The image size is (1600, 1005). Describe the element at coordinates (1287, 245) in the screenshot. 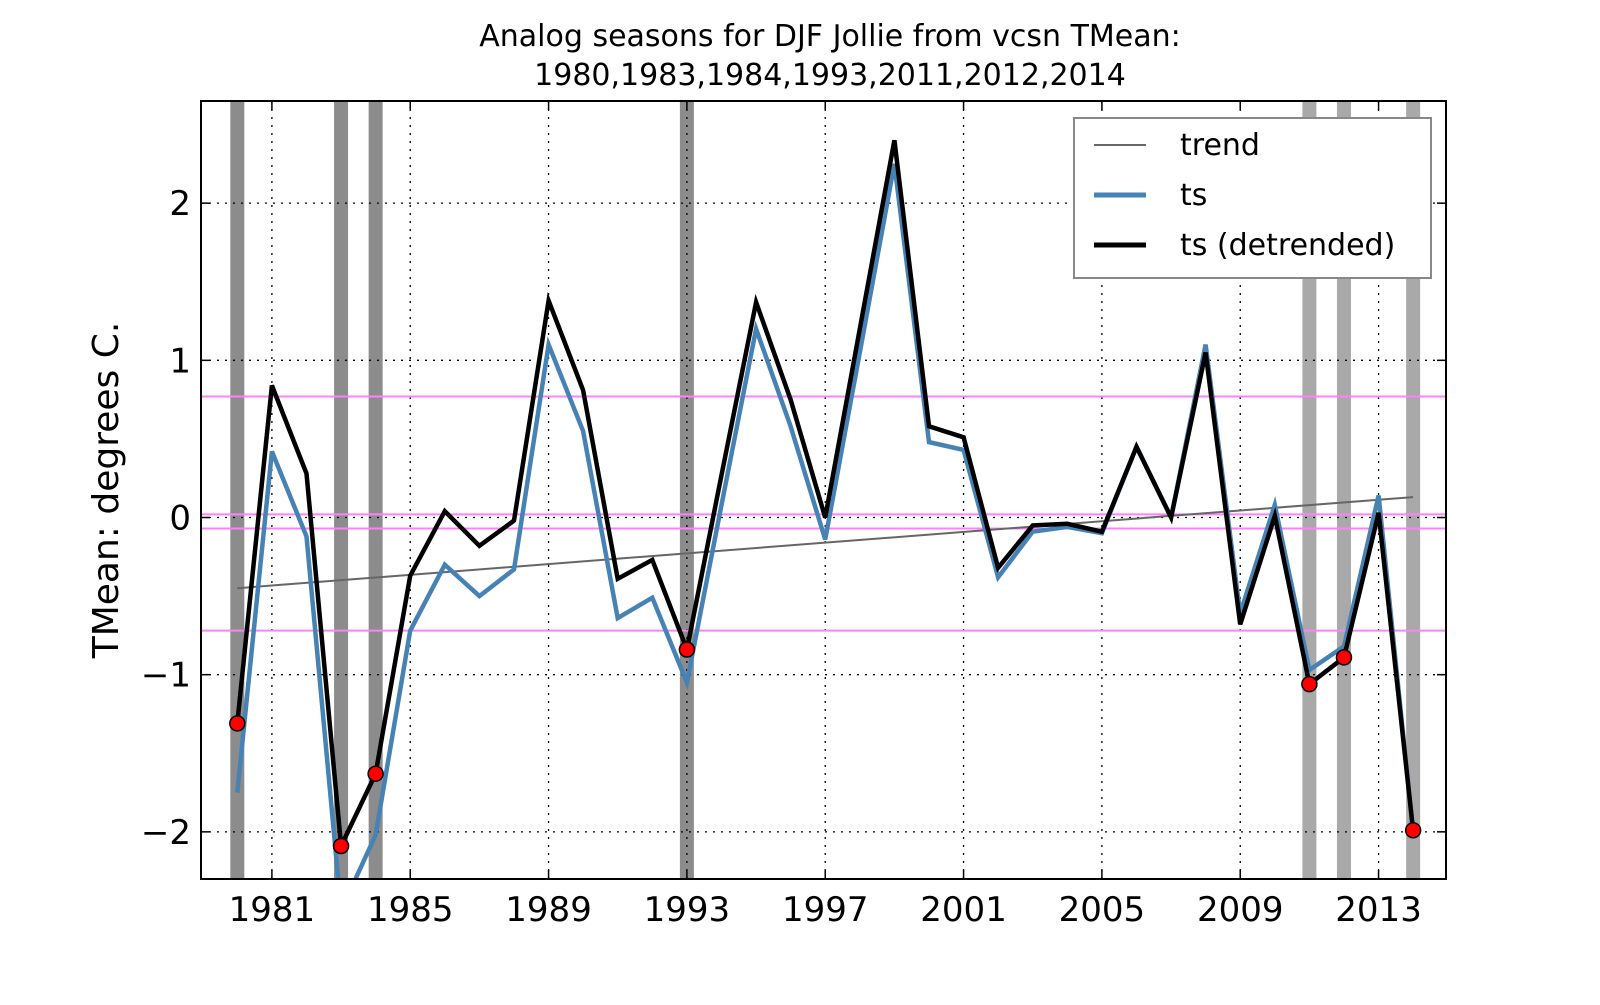

I see `legend-ts-detrended-label: ts (detrended)` at that location.